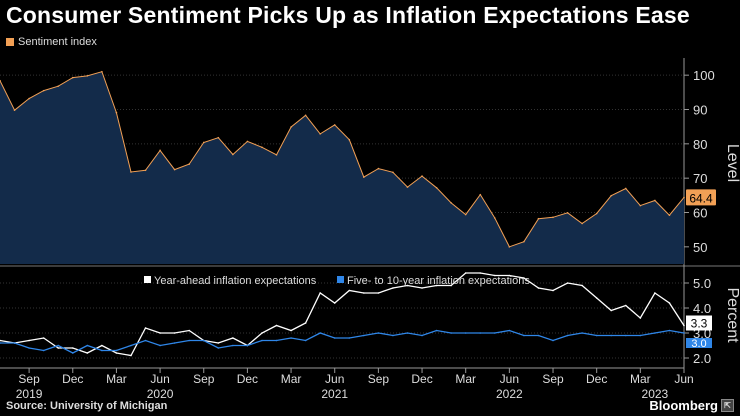 The image size is (740, 416). What do you see at coordinates (683, 405) in the screenshot?
I see `brand-name: Bloomberg` at bounding box center [683, 405].